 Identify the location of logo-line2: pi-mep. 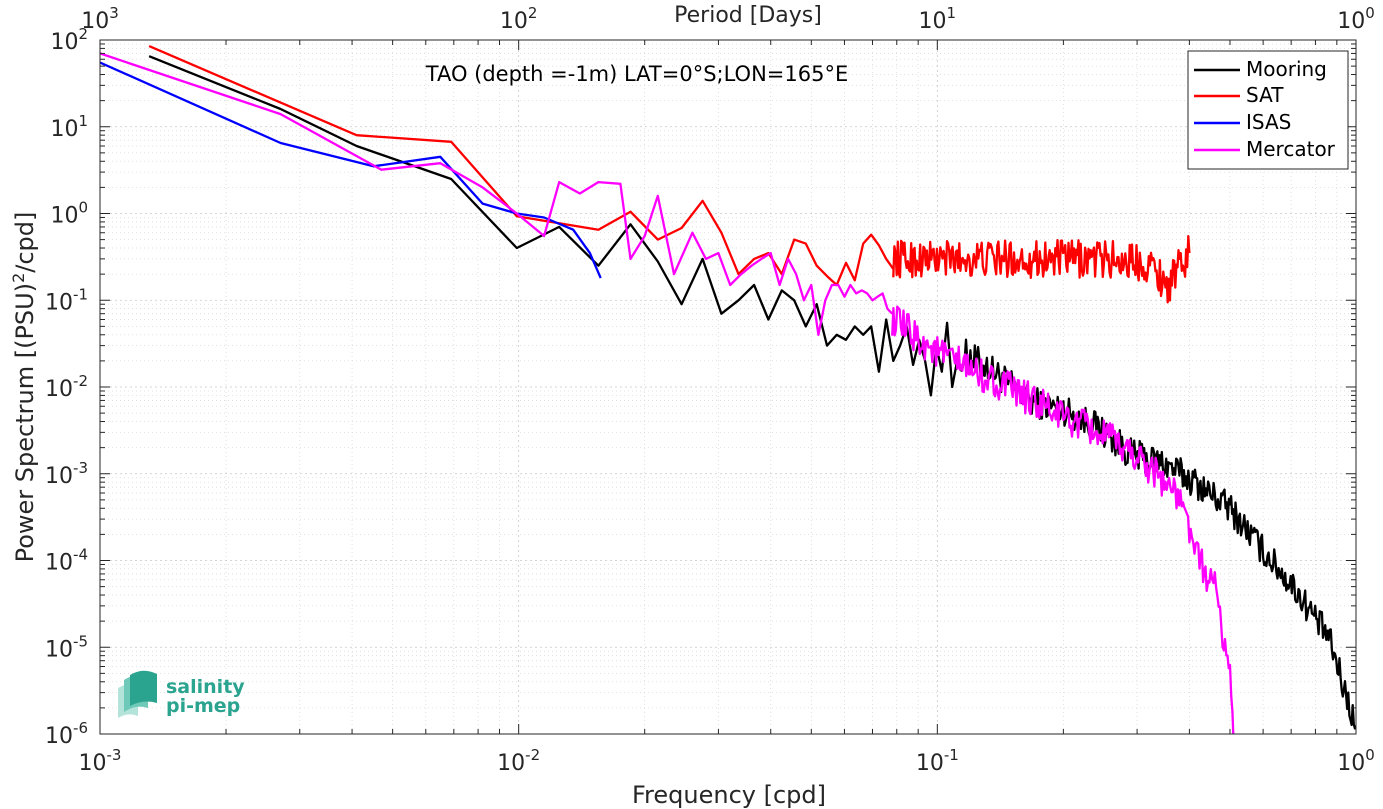
(203, 706).